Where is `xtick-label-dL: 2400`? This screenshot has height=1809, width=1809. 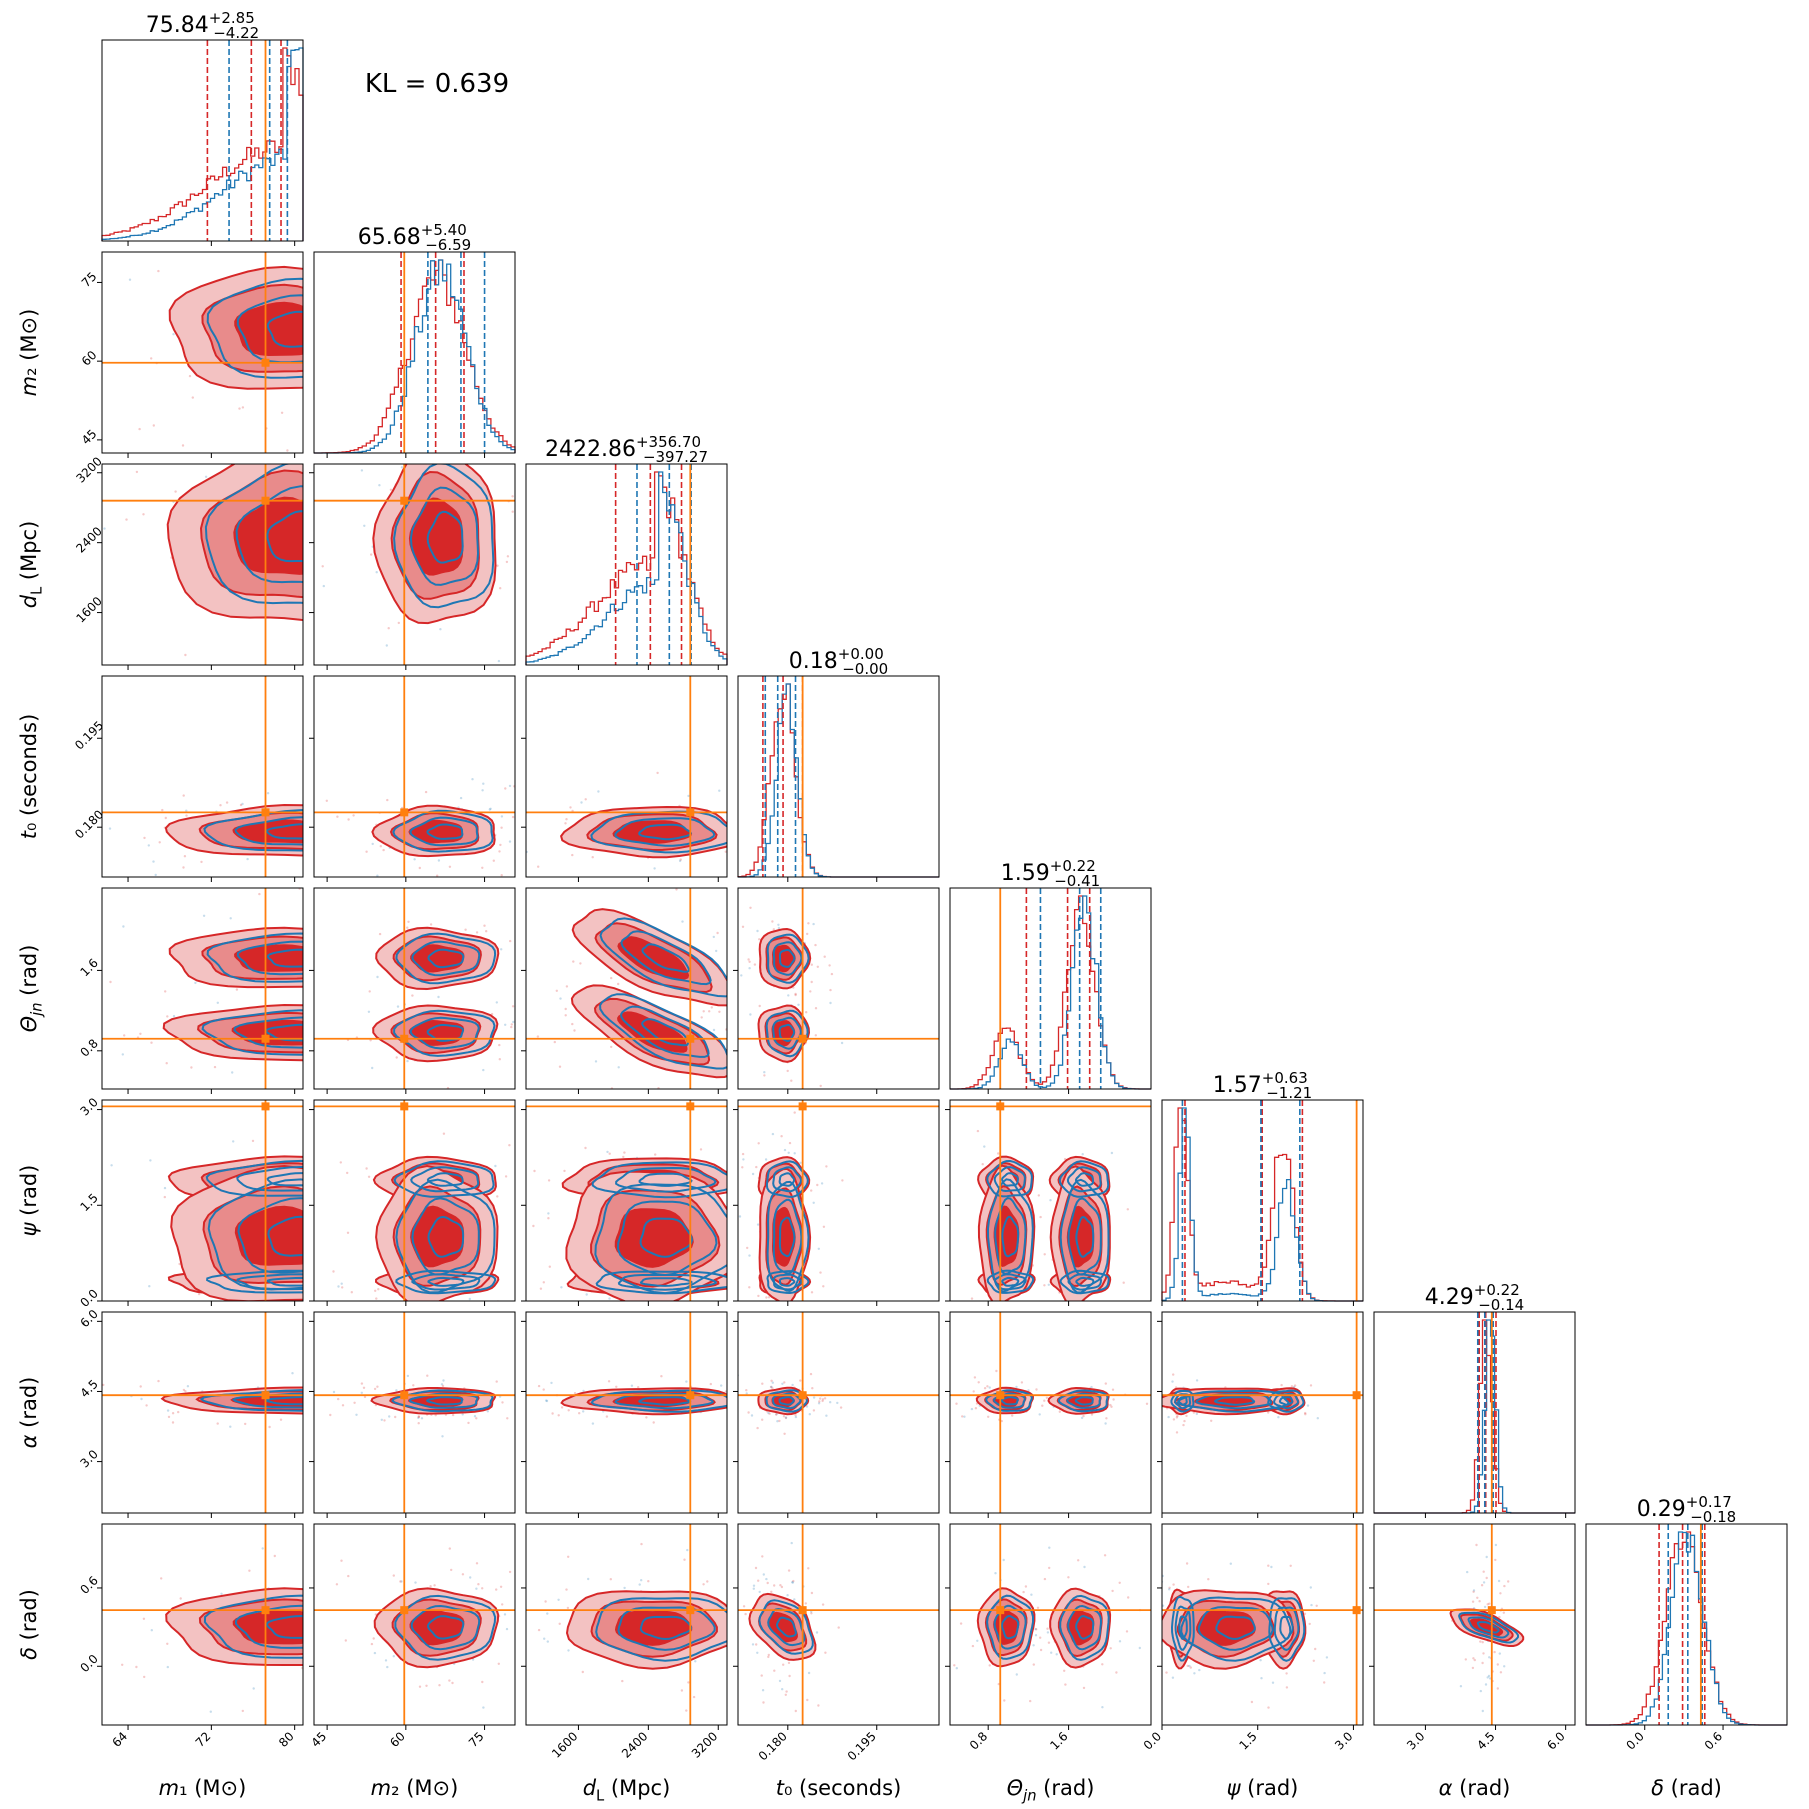 xtick-label-dL: 2400 is located at coordinates (634, 1744).